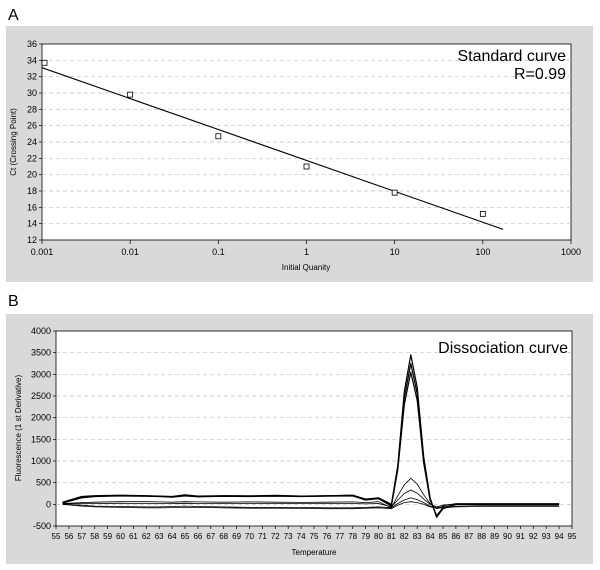 Image resolution: width=600 pixels, height=570 pixels. What do you see at coordinates (306, 267) in the screenshot?
I see `panel-a-x-label: Initial Quanity` at bounding box center [306, 267].